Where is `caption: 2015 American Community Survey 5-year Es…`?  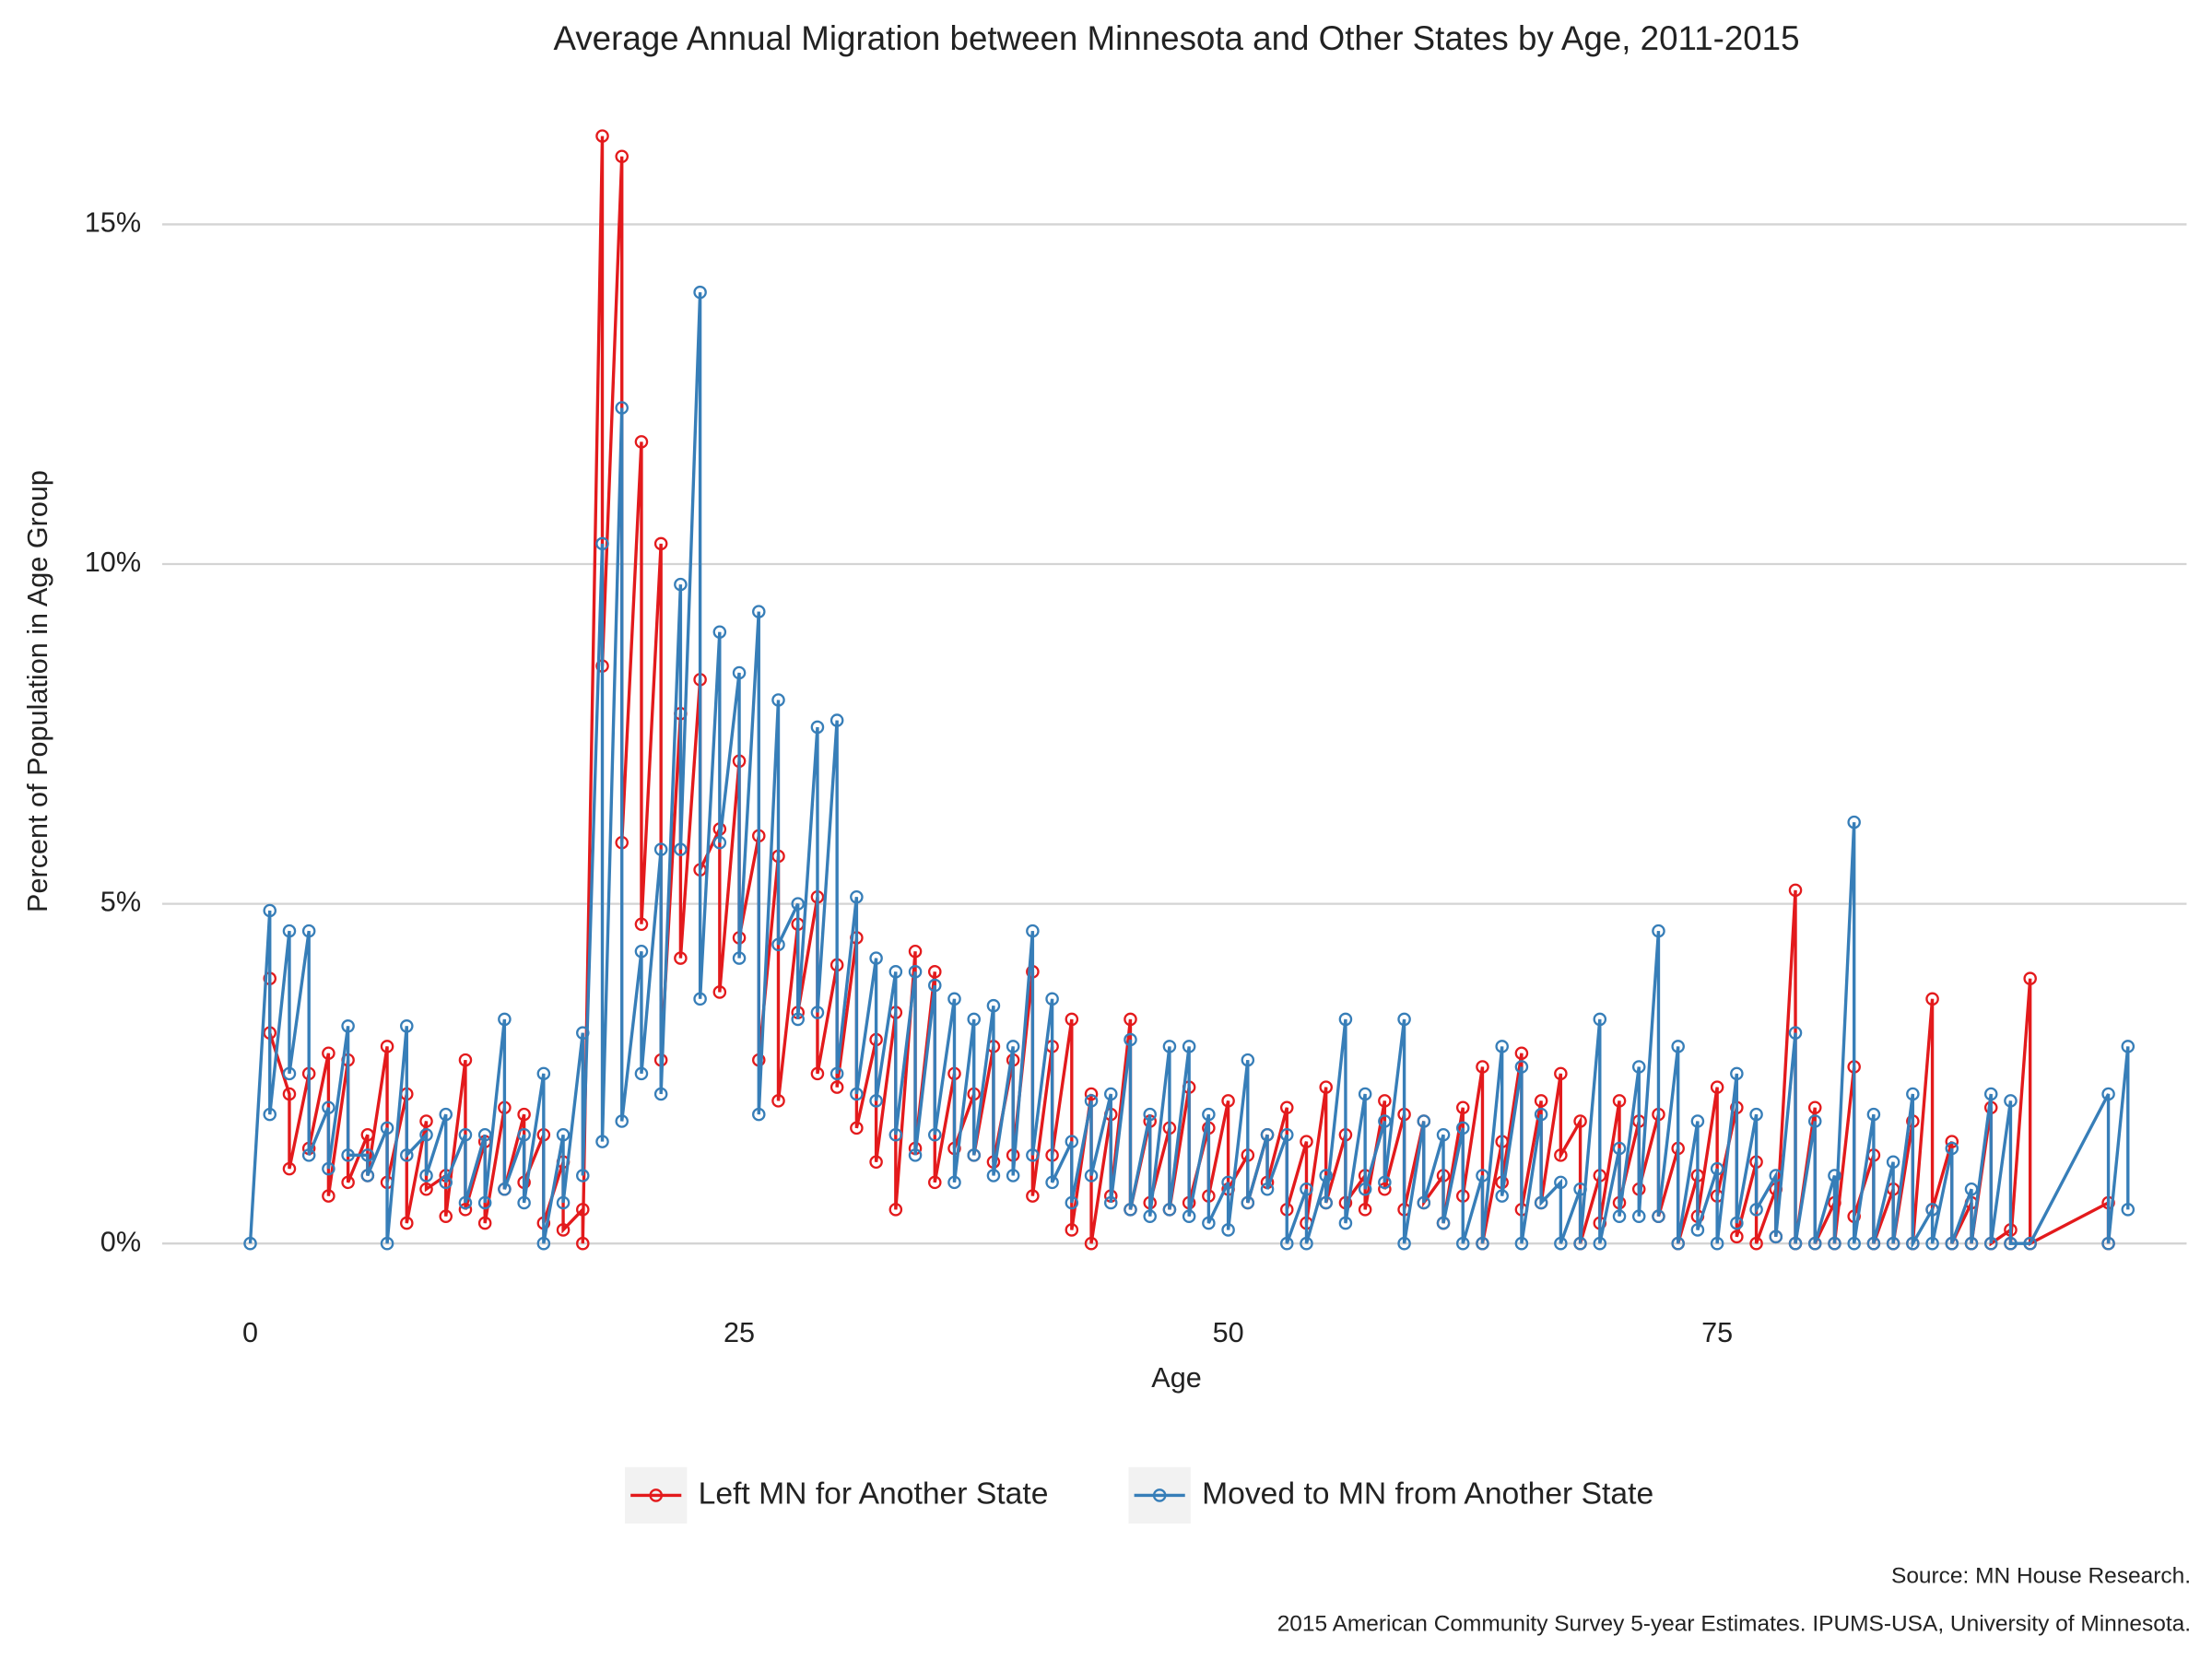 caption: 2015 American Community Survey 5-year Es… is located at coordinates (1734, 1624).